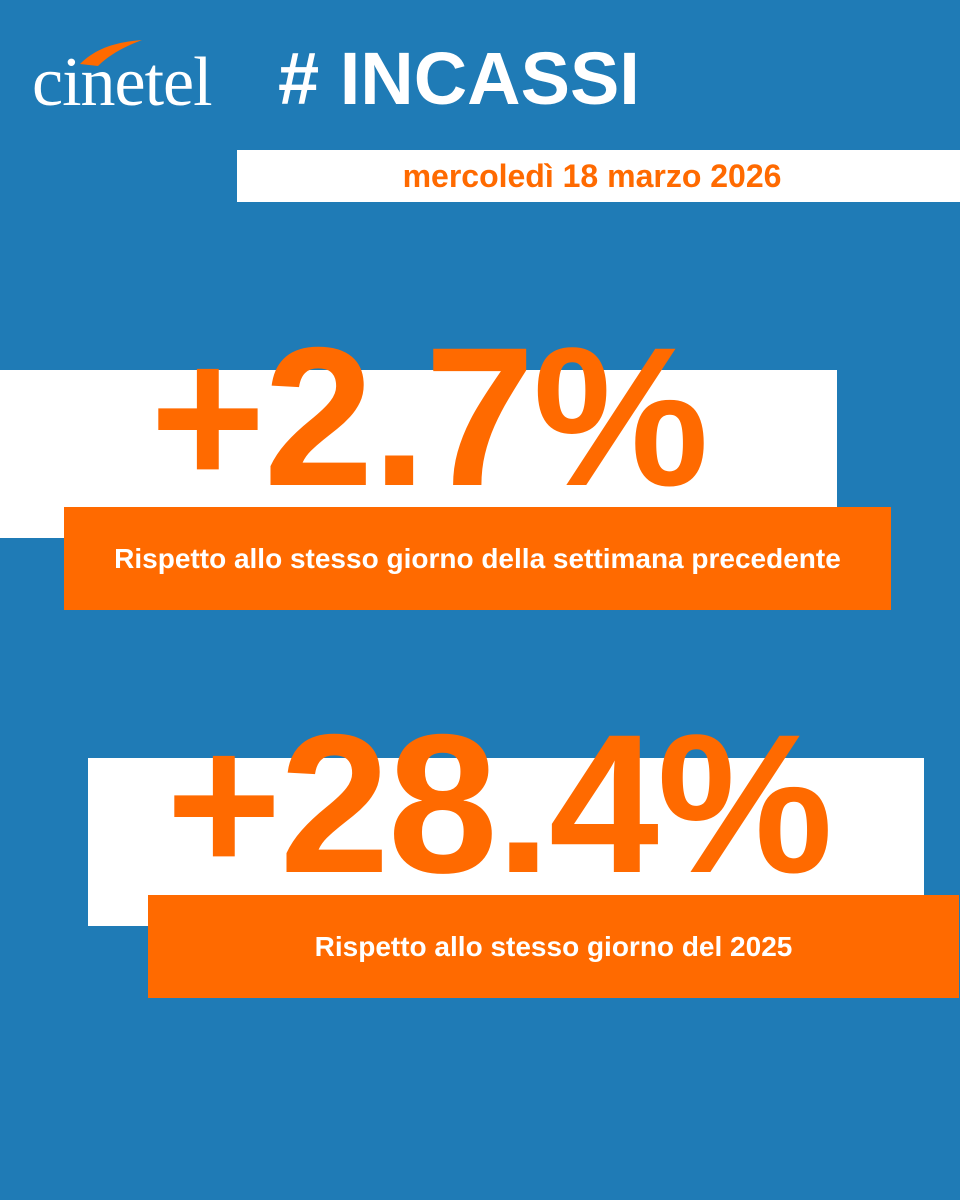 This screenshot has width=960, height=1200. What do you see at coordinates (499, 803) in the screenshot?
I see `stat-2-value: +28.4%` at bounding box center [499, 803].